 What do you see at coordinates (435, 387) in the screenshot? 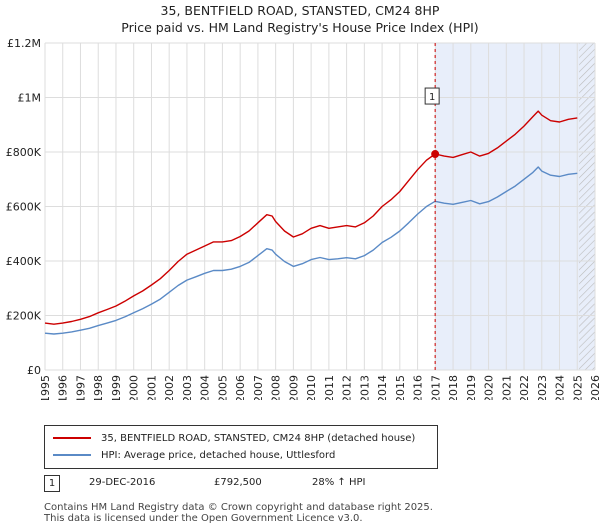
I see `x-tick-label: 2017` at bounding box center [435, 387].